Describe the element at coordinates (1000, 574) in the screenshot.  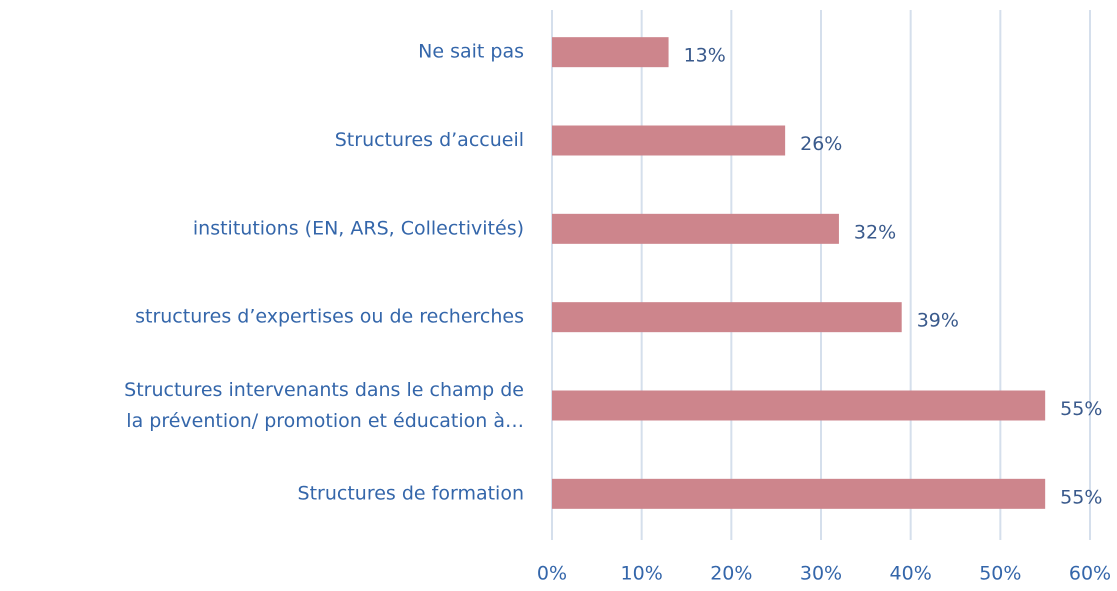
I see `x-tick-label: 50%` at that location.